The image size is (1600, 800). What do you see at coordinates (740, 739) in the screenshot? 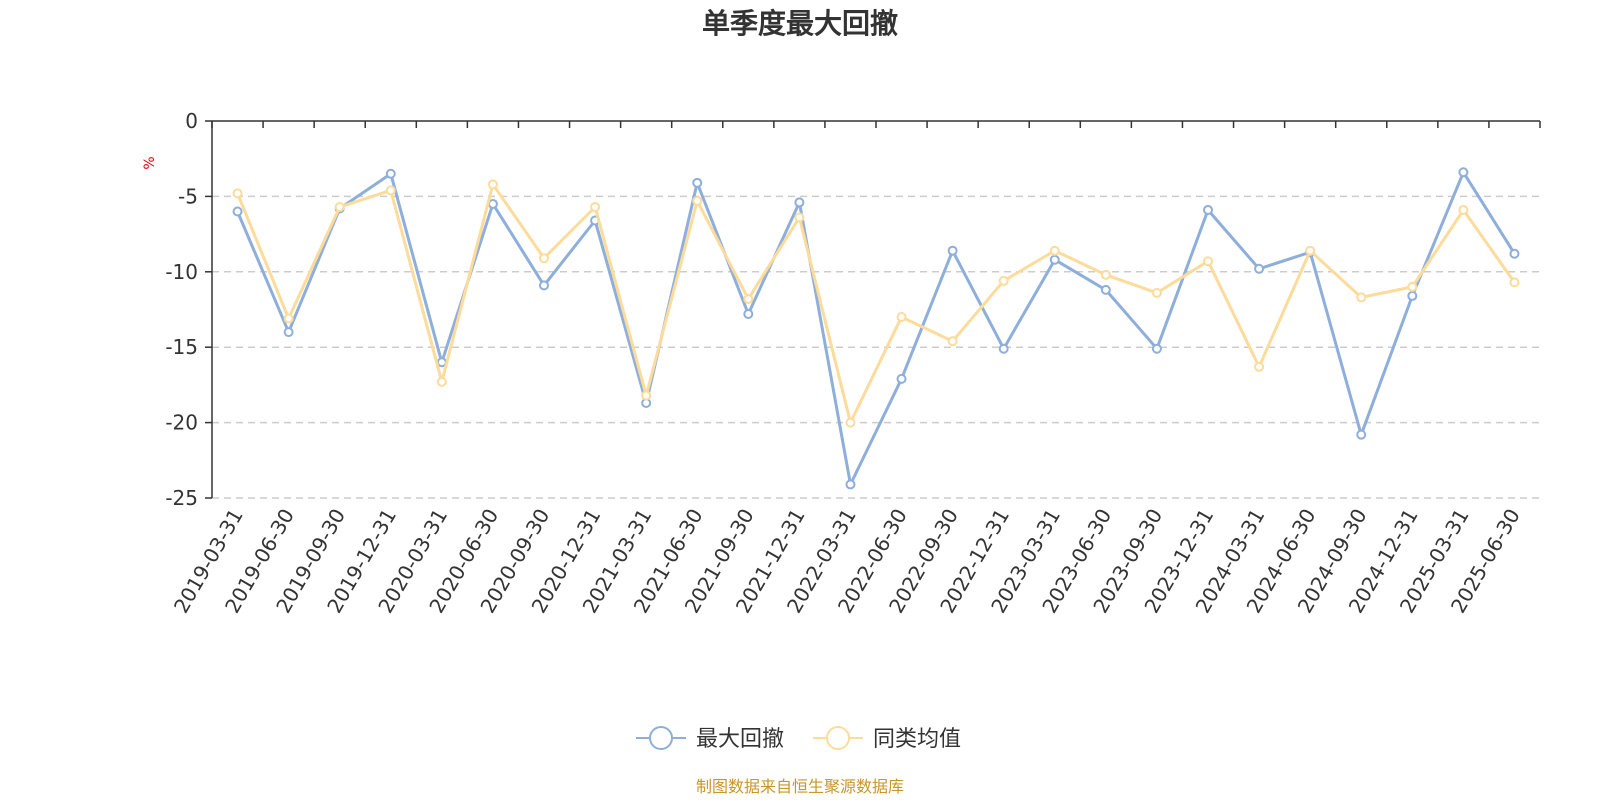
I see `legend-label: 最大回撤` at bounding box center [740, 739].